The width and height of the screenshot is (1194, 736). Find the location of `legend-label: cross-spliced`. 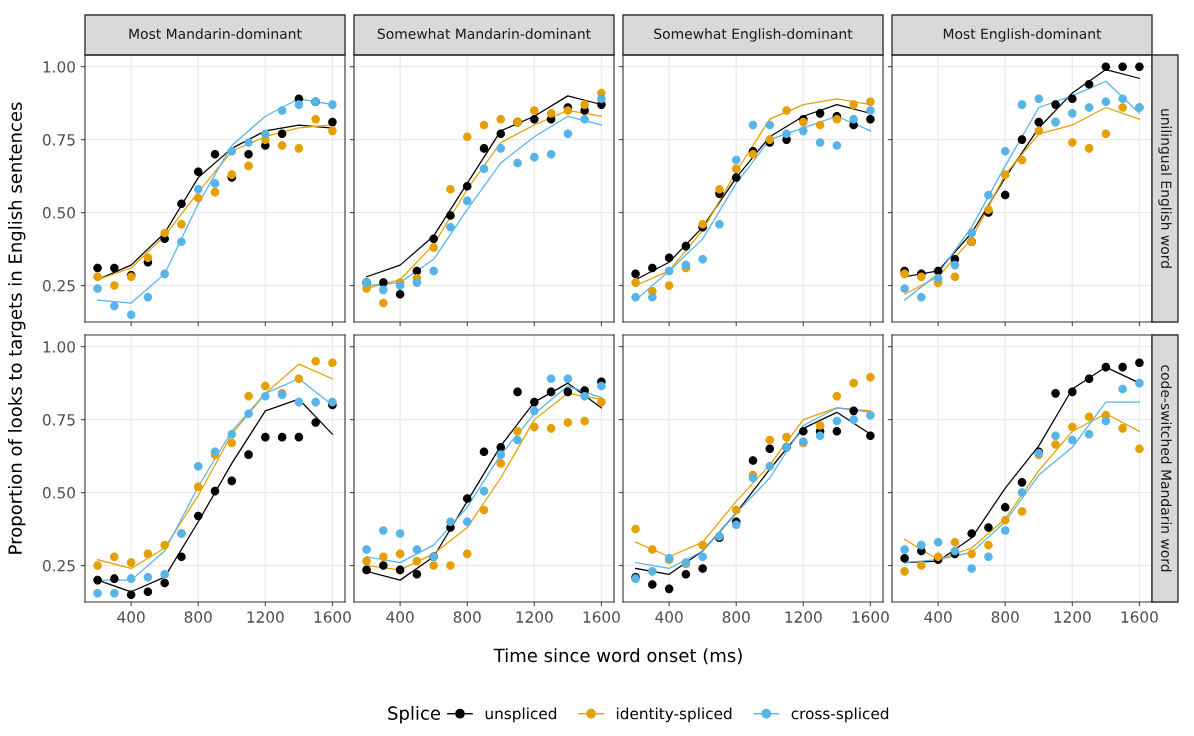

legend-label: cross-spliced is located at coordinates (840, 715).